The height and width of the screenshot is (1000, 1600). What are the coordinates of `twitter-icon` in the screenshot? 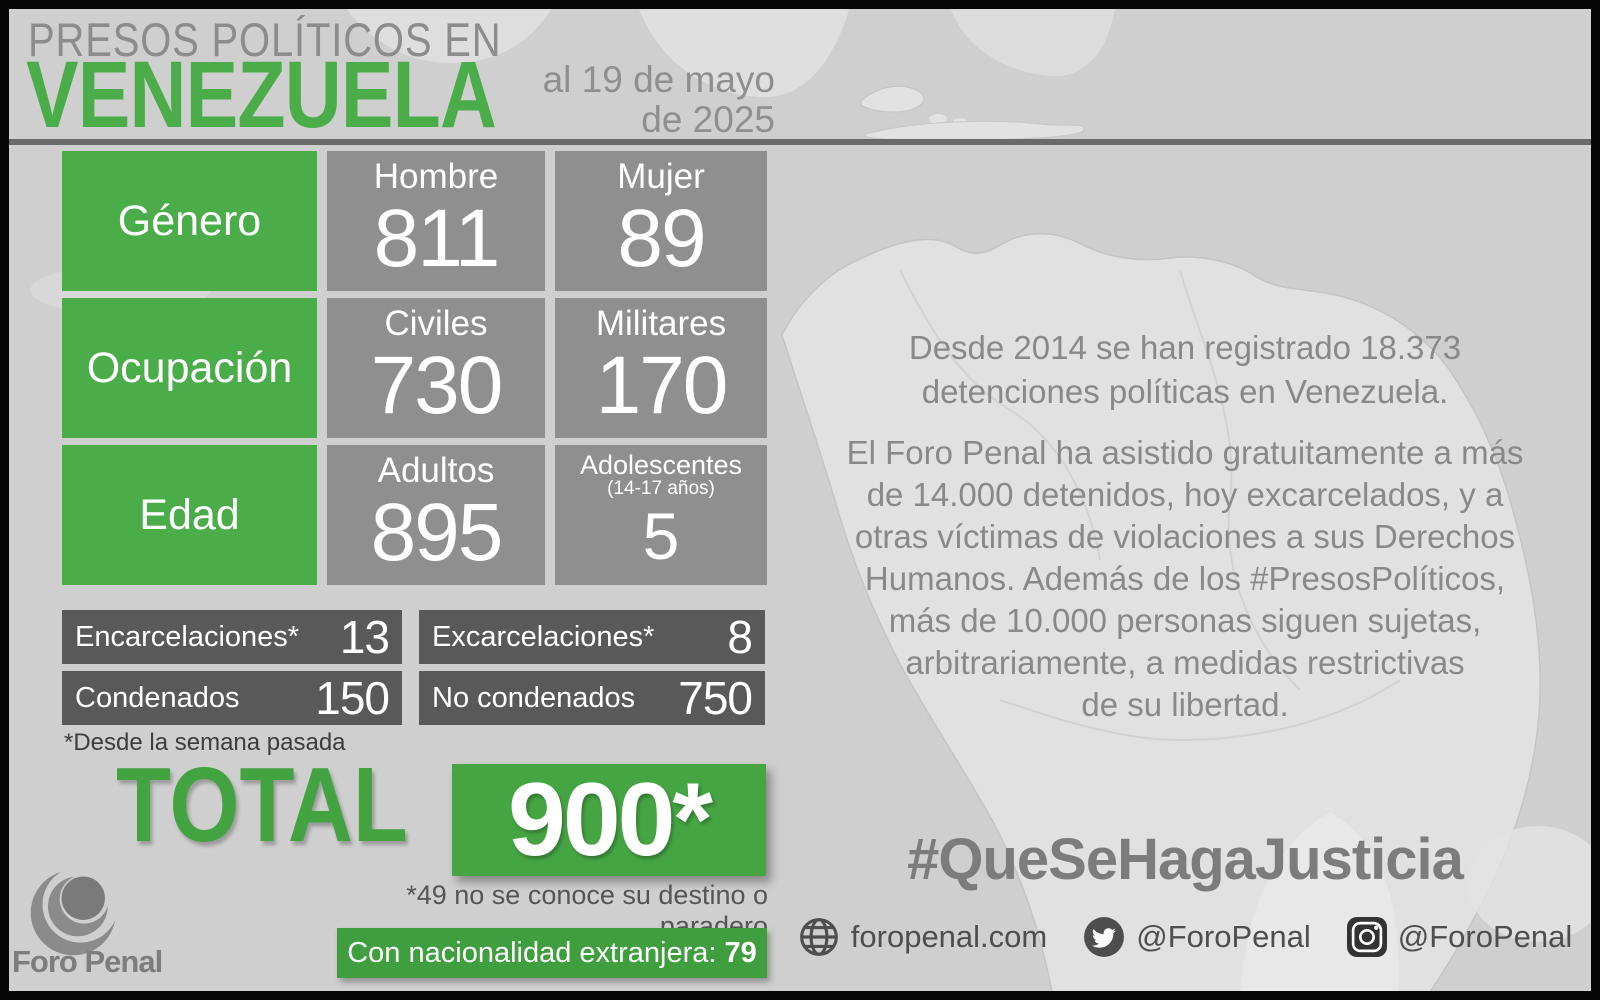 It's located at (1104, 937).